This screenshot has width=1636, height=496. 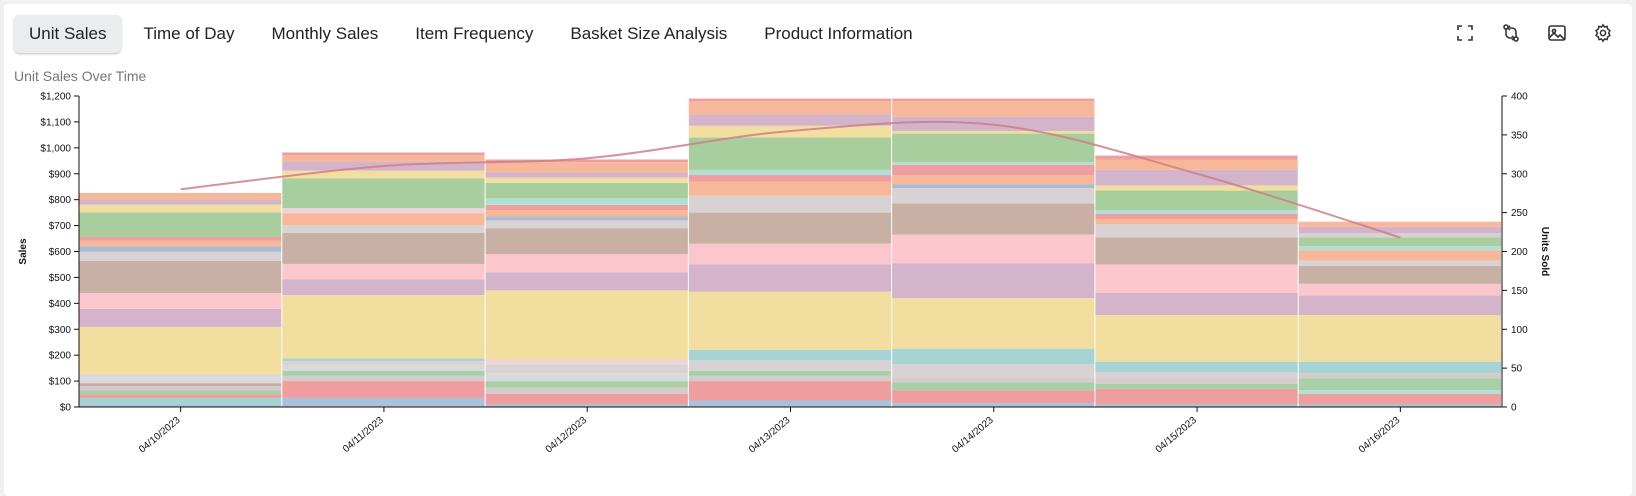 I want to click on y-tick-label: $800, so click(x=60, y=200).